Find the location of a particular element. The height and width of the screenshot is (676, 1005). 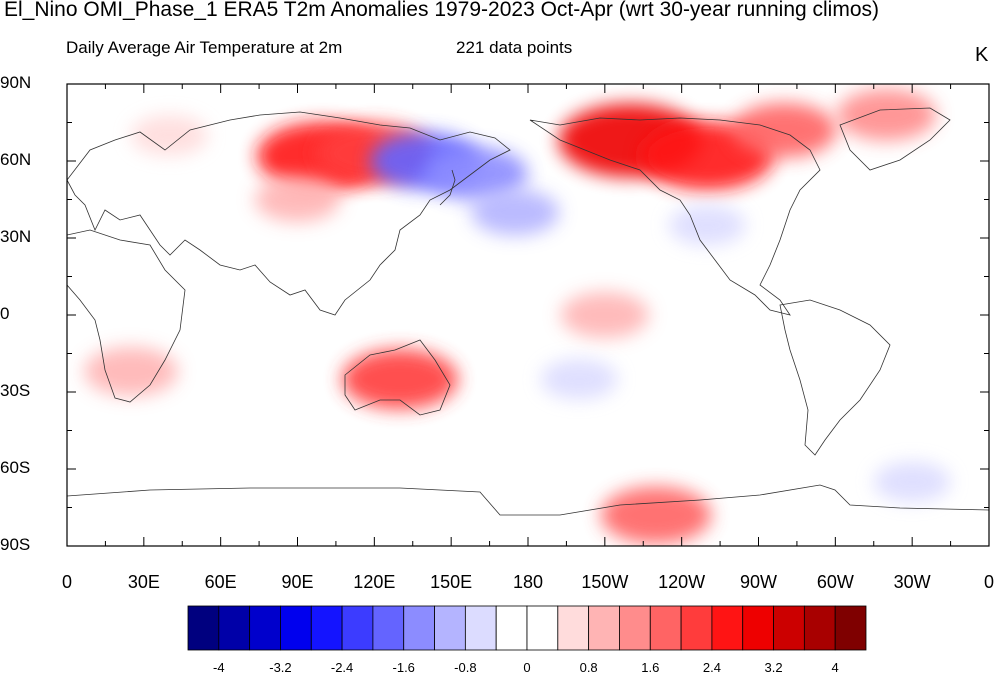

longitude-label: 150W is located at coordinates (605, 582).